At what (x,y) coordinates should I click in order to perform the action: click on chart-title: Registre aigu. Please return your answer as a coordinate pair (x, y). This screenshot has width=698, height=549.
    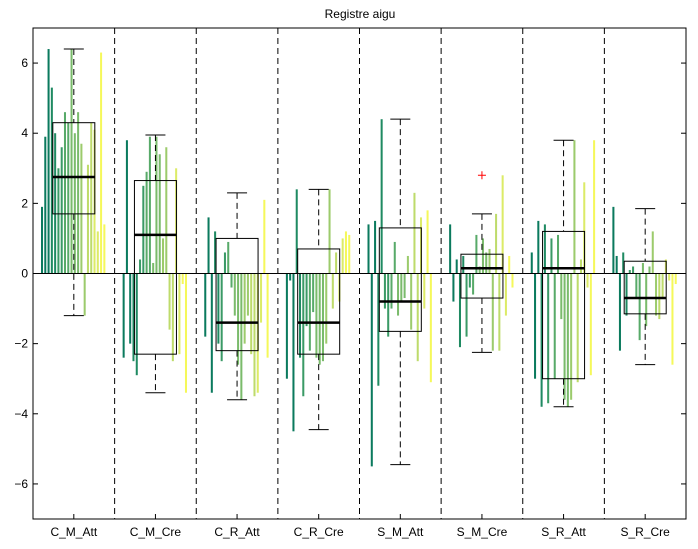
    Looking at the image, I should click on (360, 14).